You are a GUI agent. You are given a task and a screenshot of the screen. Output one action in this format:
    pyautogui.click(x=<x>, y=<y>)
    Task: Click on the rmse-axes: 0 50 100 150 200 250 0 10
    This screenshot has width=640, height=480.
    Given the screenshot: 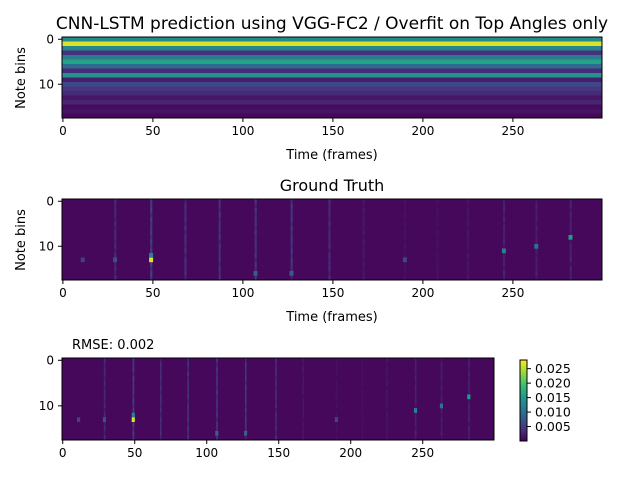 What is the action you would take?
    pyautogui.click(x=236, y=406)
    